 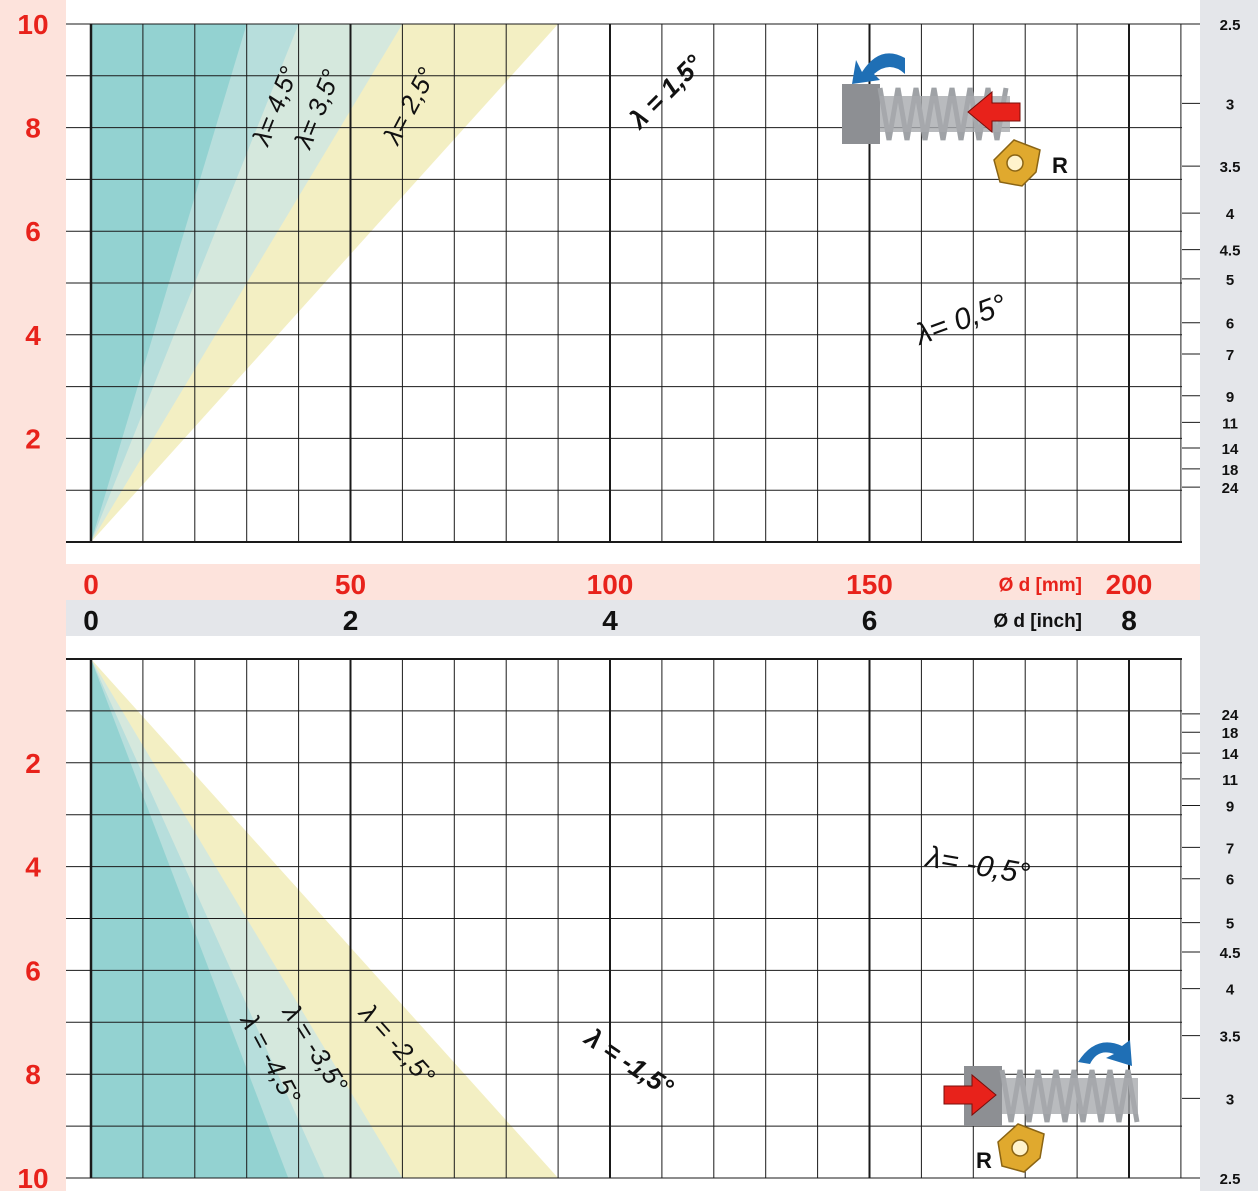 I want to click on x-tick-inch: 2, so click(x=351, y=620).